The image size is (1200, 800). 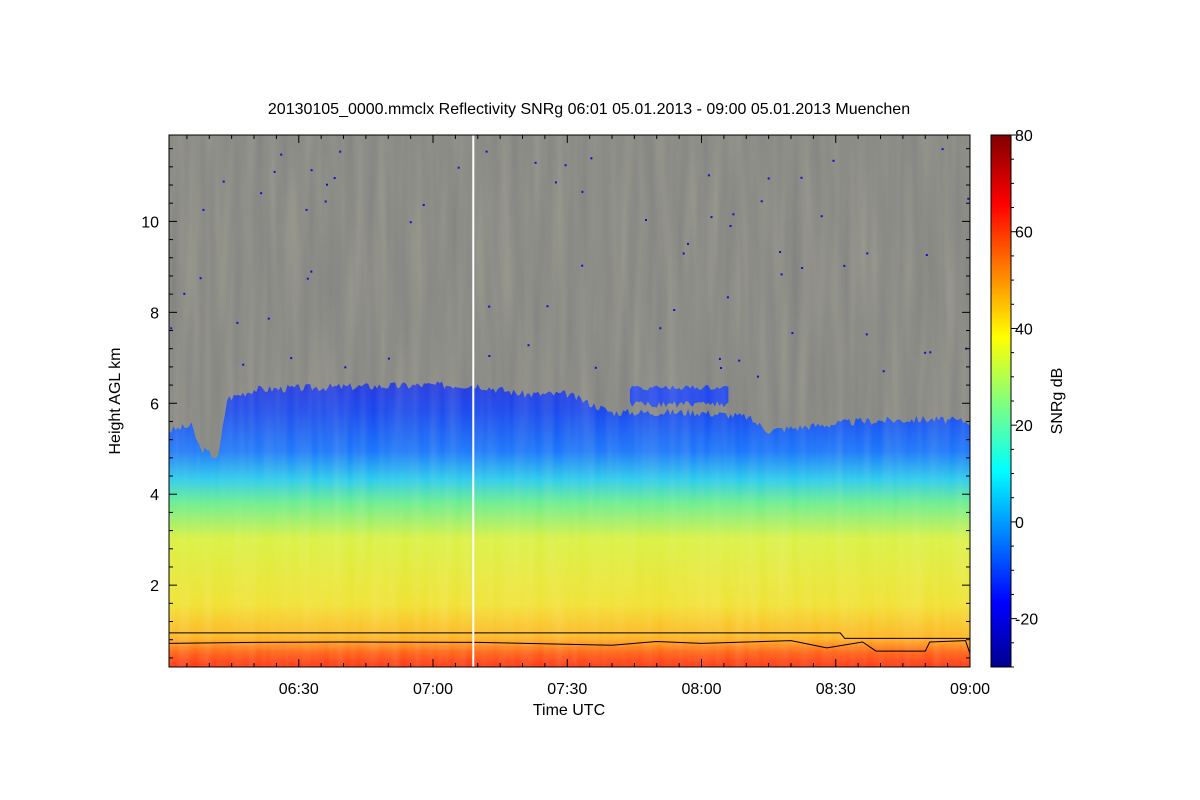 What do you see at coordinates (150, 222) in the screenshot?
I see `y-tick-label: 10` at bounding box center [150, 222].